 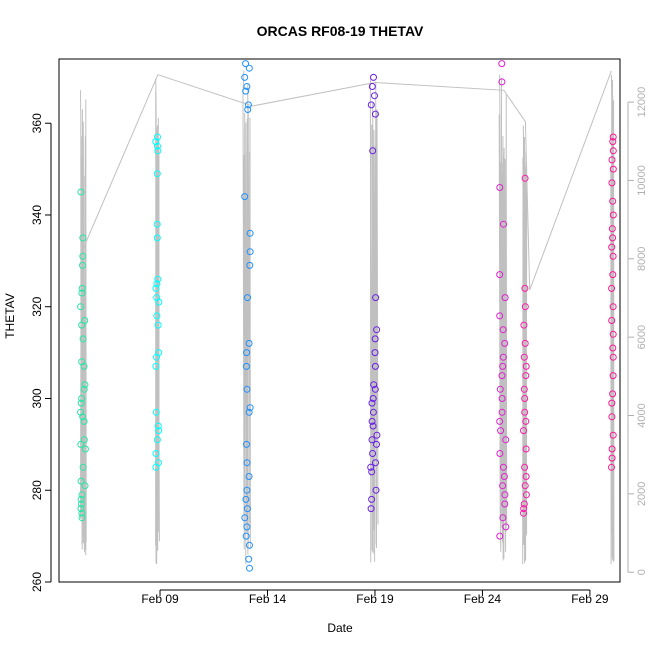 What do you see at coordinates (642, 102) in the screenshot?
I see `y2-tick-label: 12000` at bounding box center [642, 102].